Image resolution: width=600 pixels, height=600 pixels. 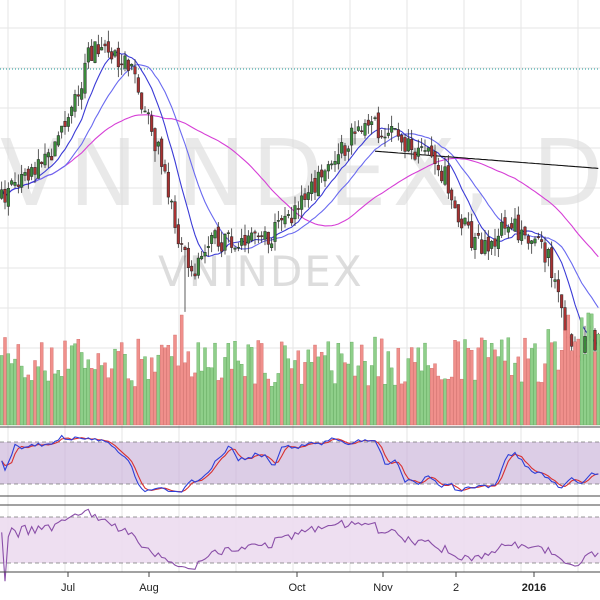 I want to click on x-tick-label: Aug, so click(x=149, y=588).